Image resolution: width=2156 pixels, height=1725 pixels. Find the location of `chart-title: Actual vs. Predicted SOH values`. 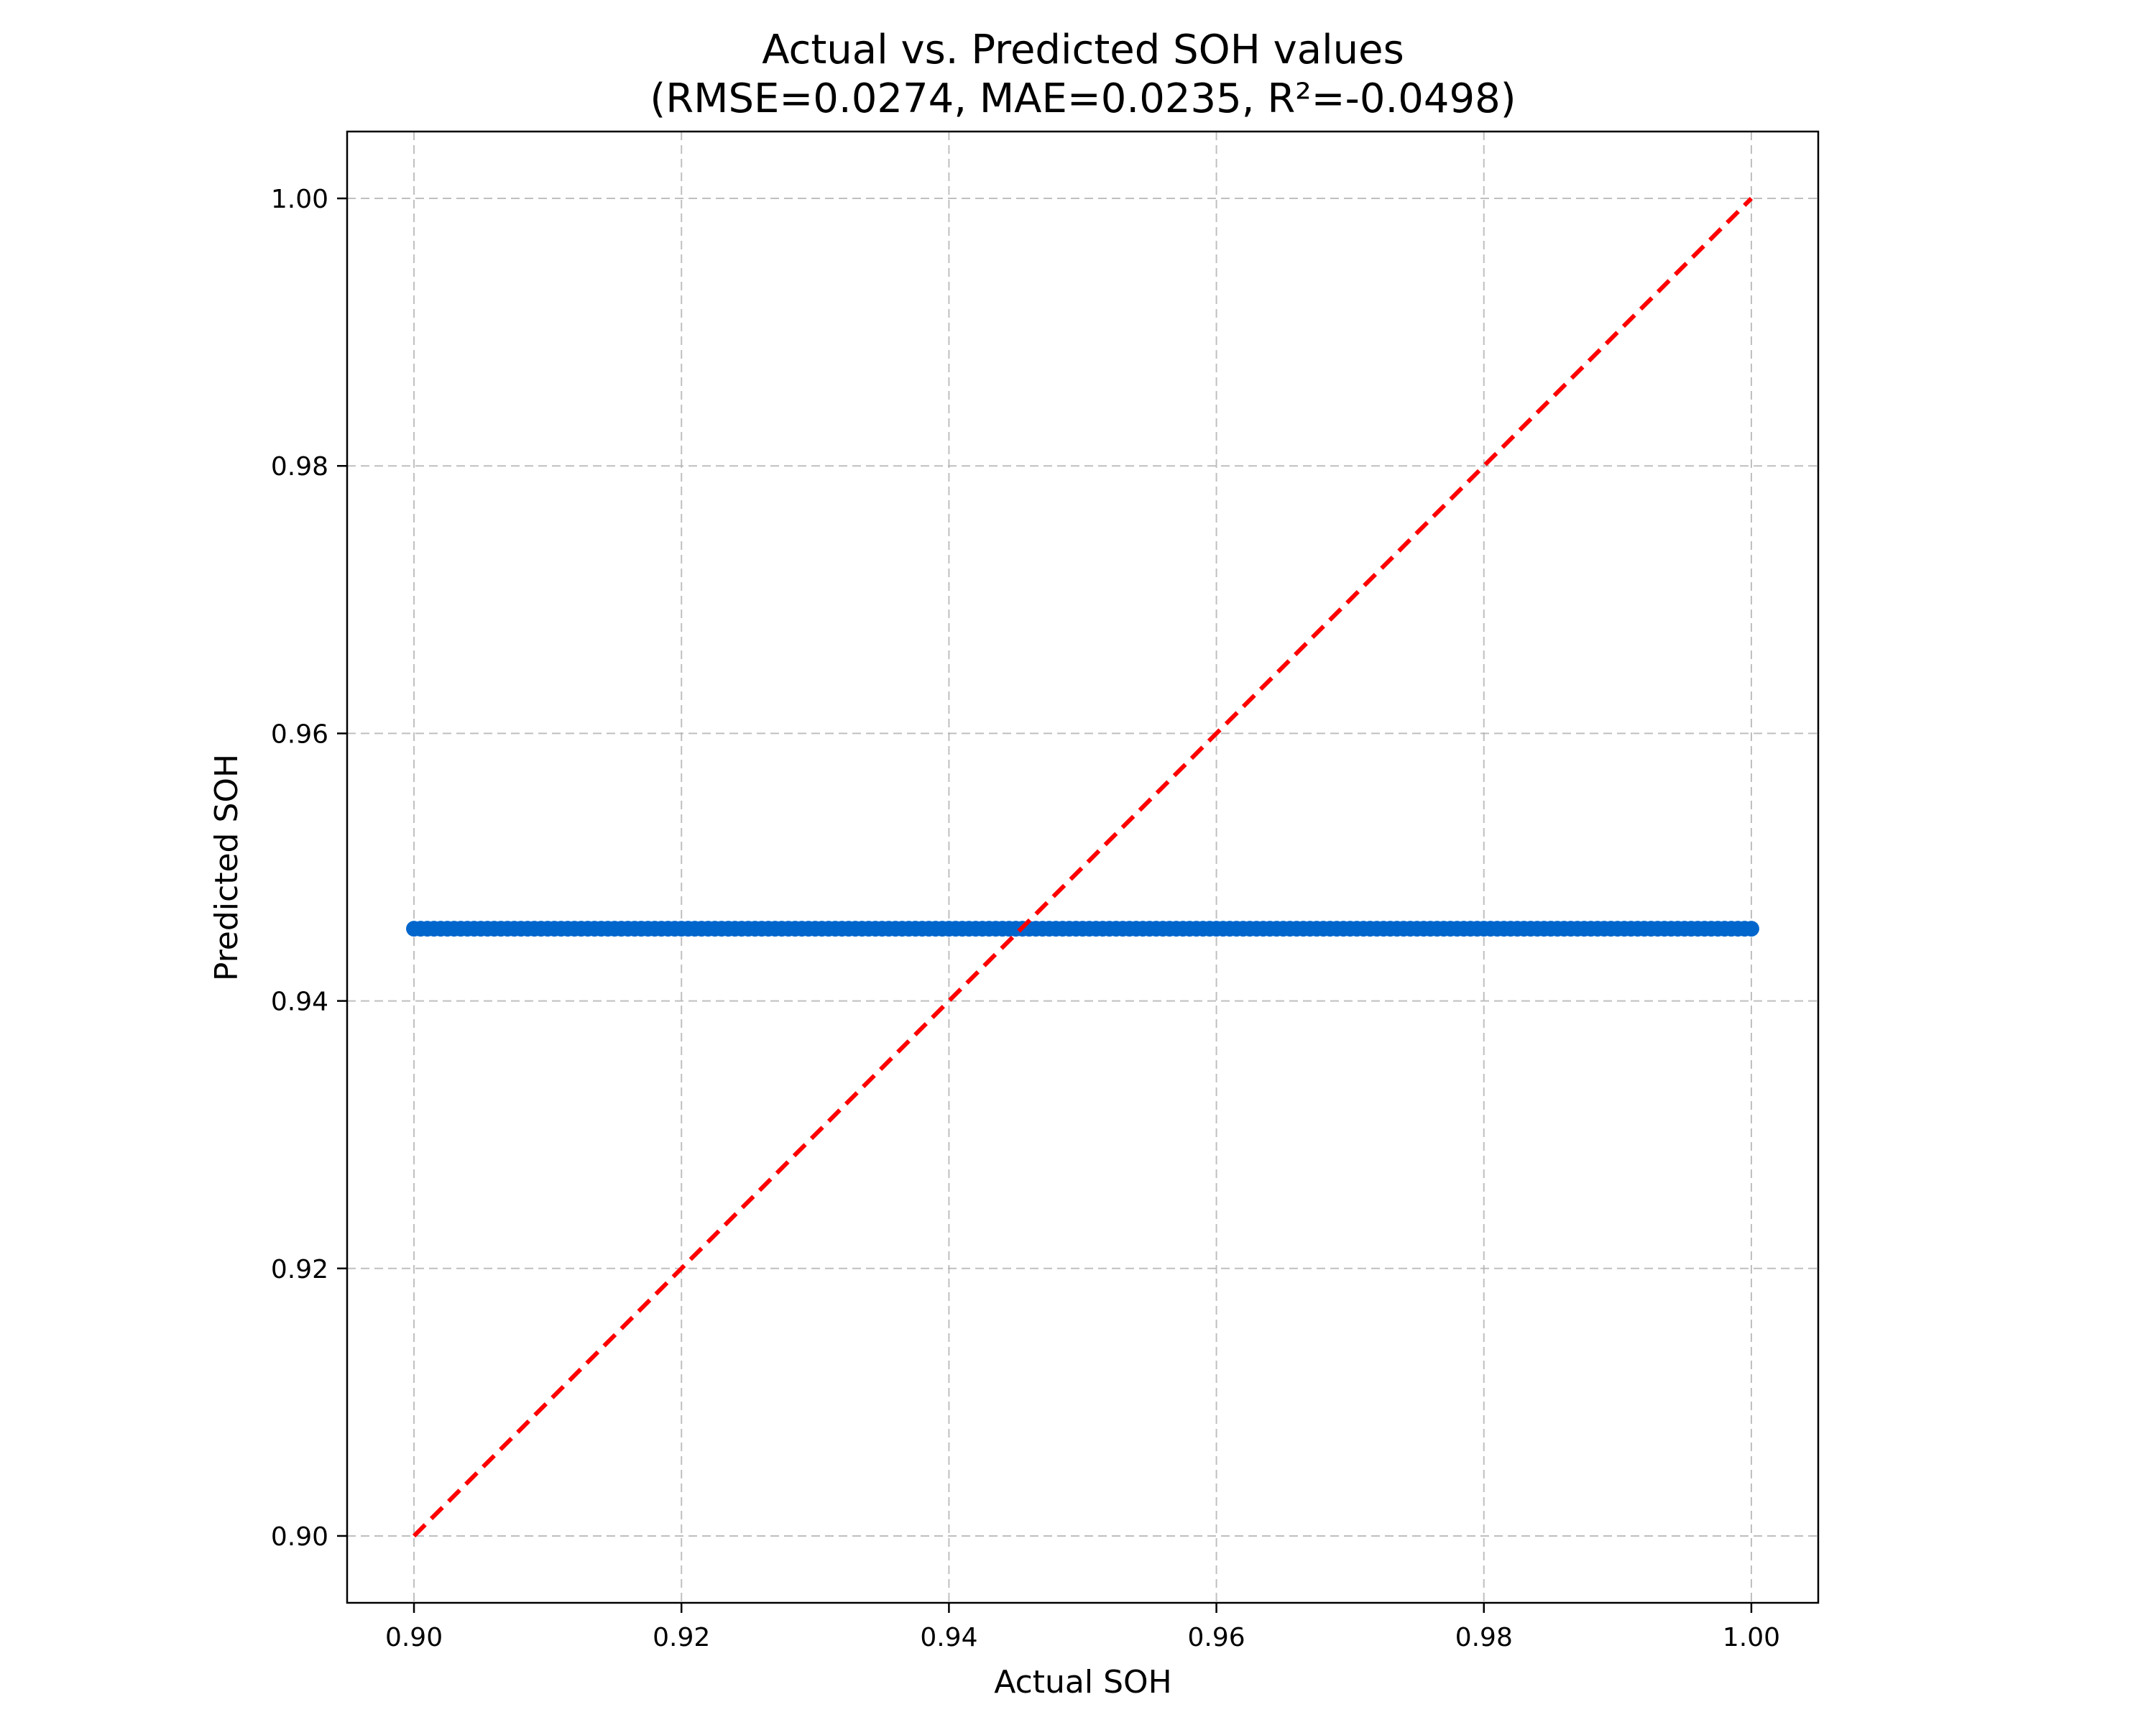

chart-title: Actual vs. Predicted SOH values is located at coordinates (1083, 50).